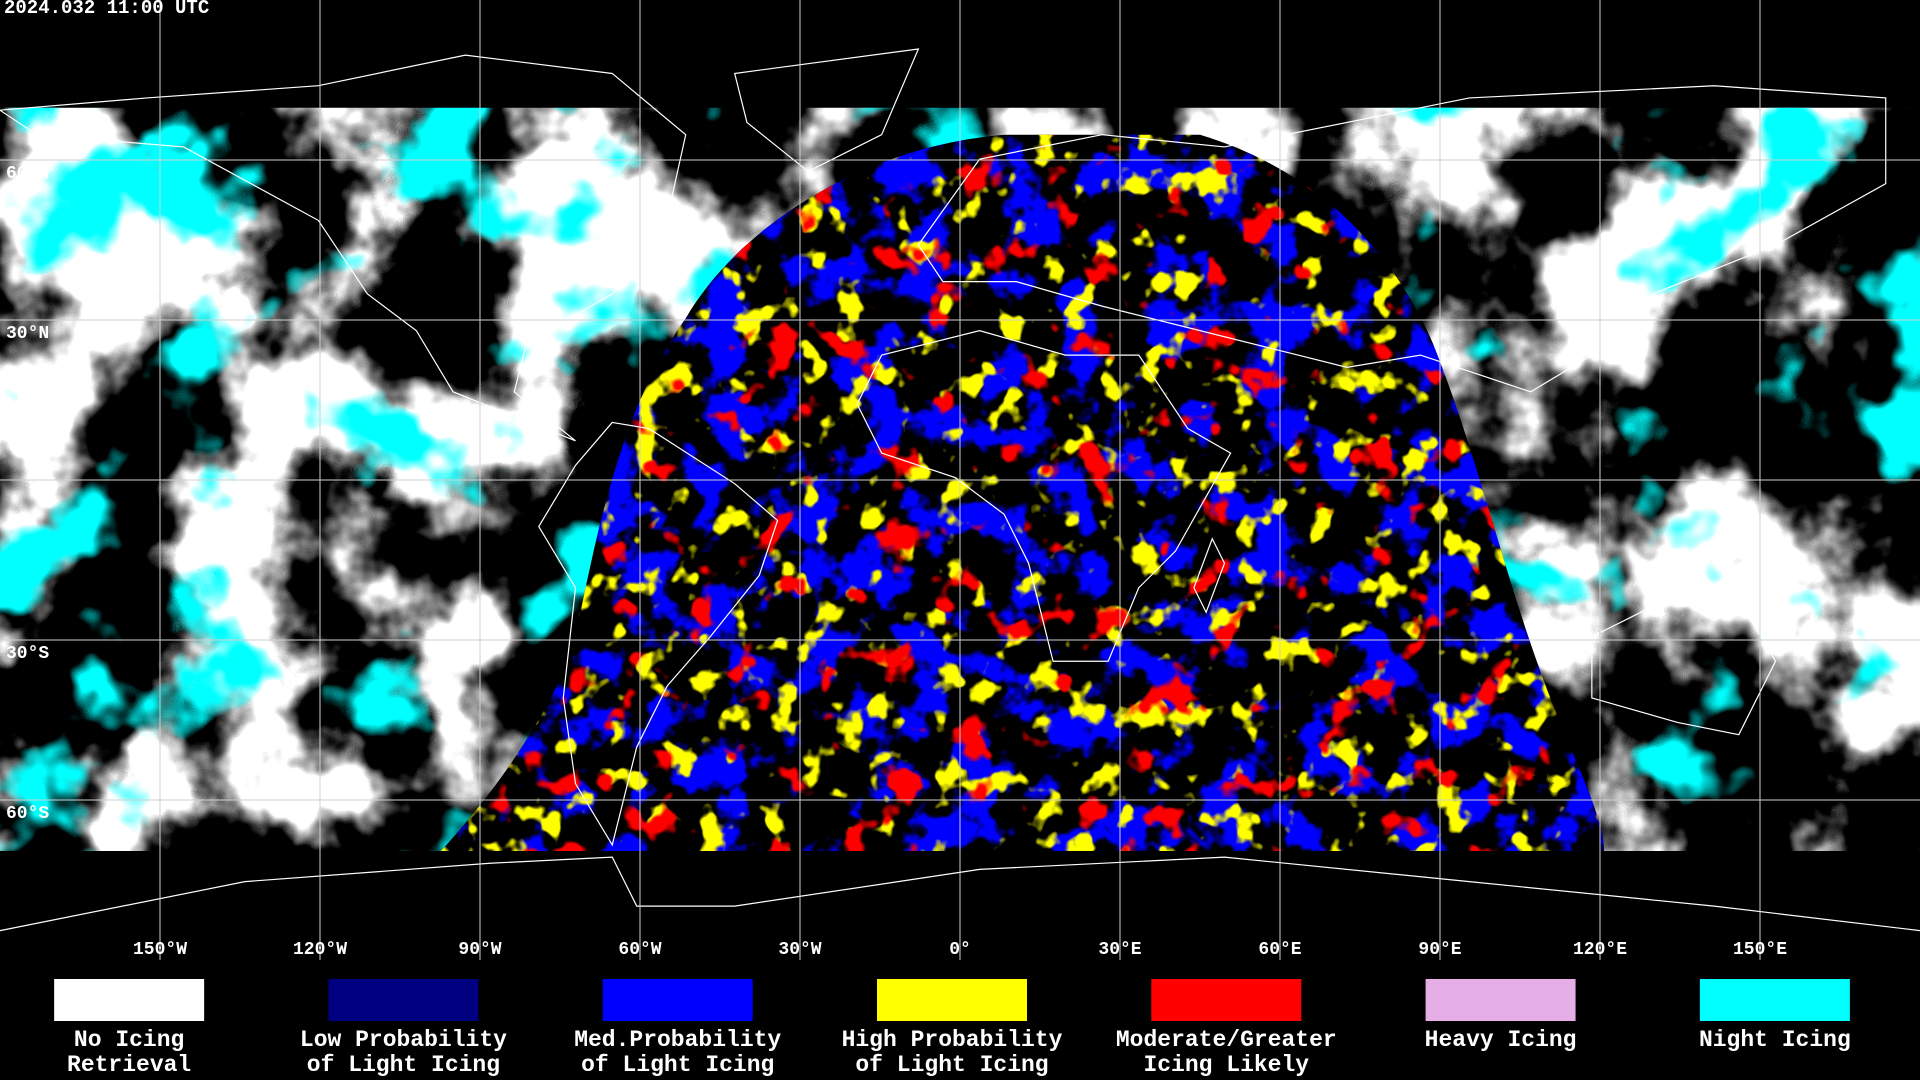 The height and width of the screenshot is (1080, 1920). Describe the element at coordinates (827, 110) in the screenshot. I see `greenland` at that location.